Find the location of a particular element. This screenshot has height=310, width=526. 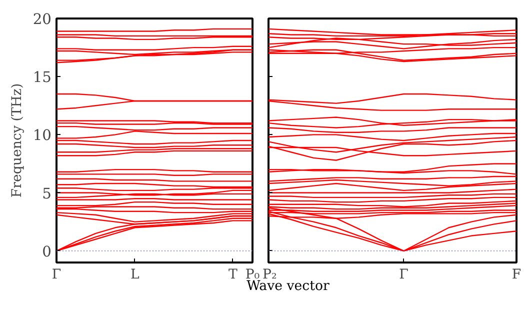

x-tick-label: F is located at coordinates (517, 275).